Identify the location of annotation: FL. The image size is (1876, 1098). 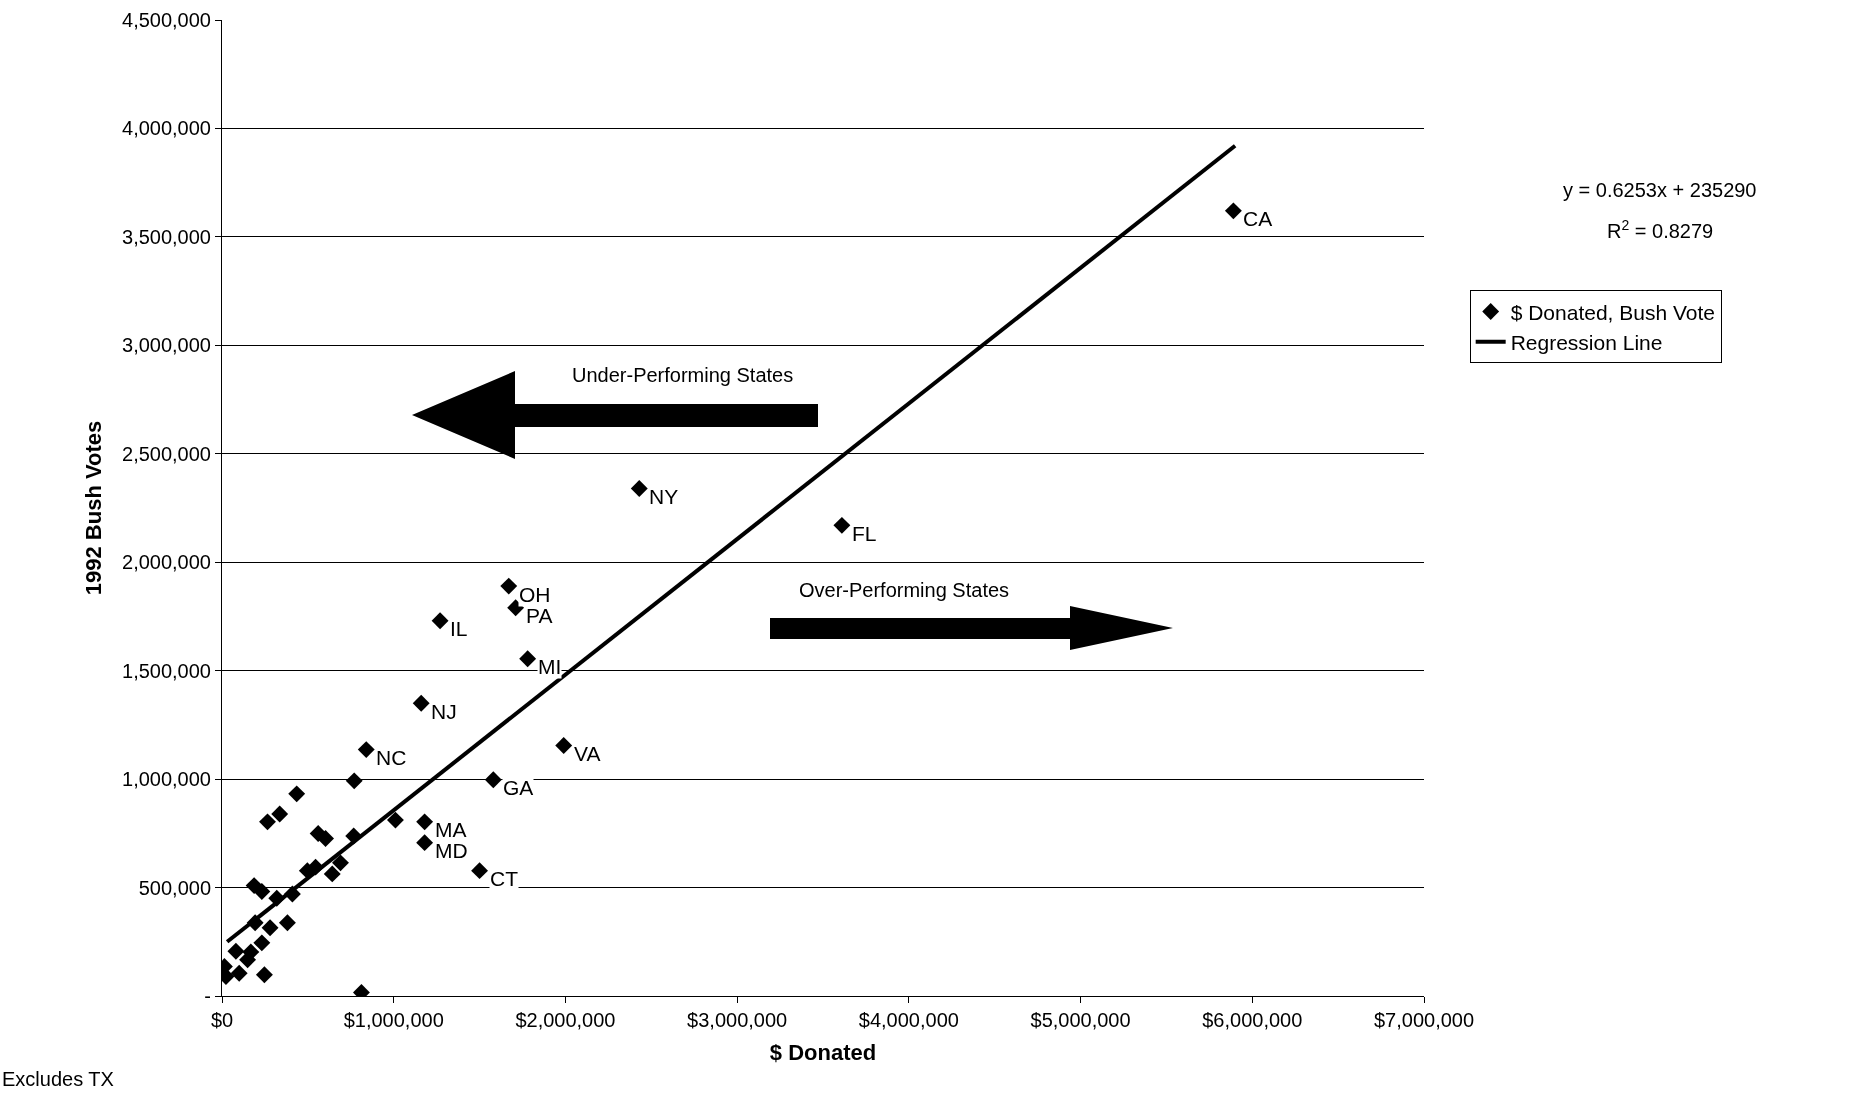
(864, 533).